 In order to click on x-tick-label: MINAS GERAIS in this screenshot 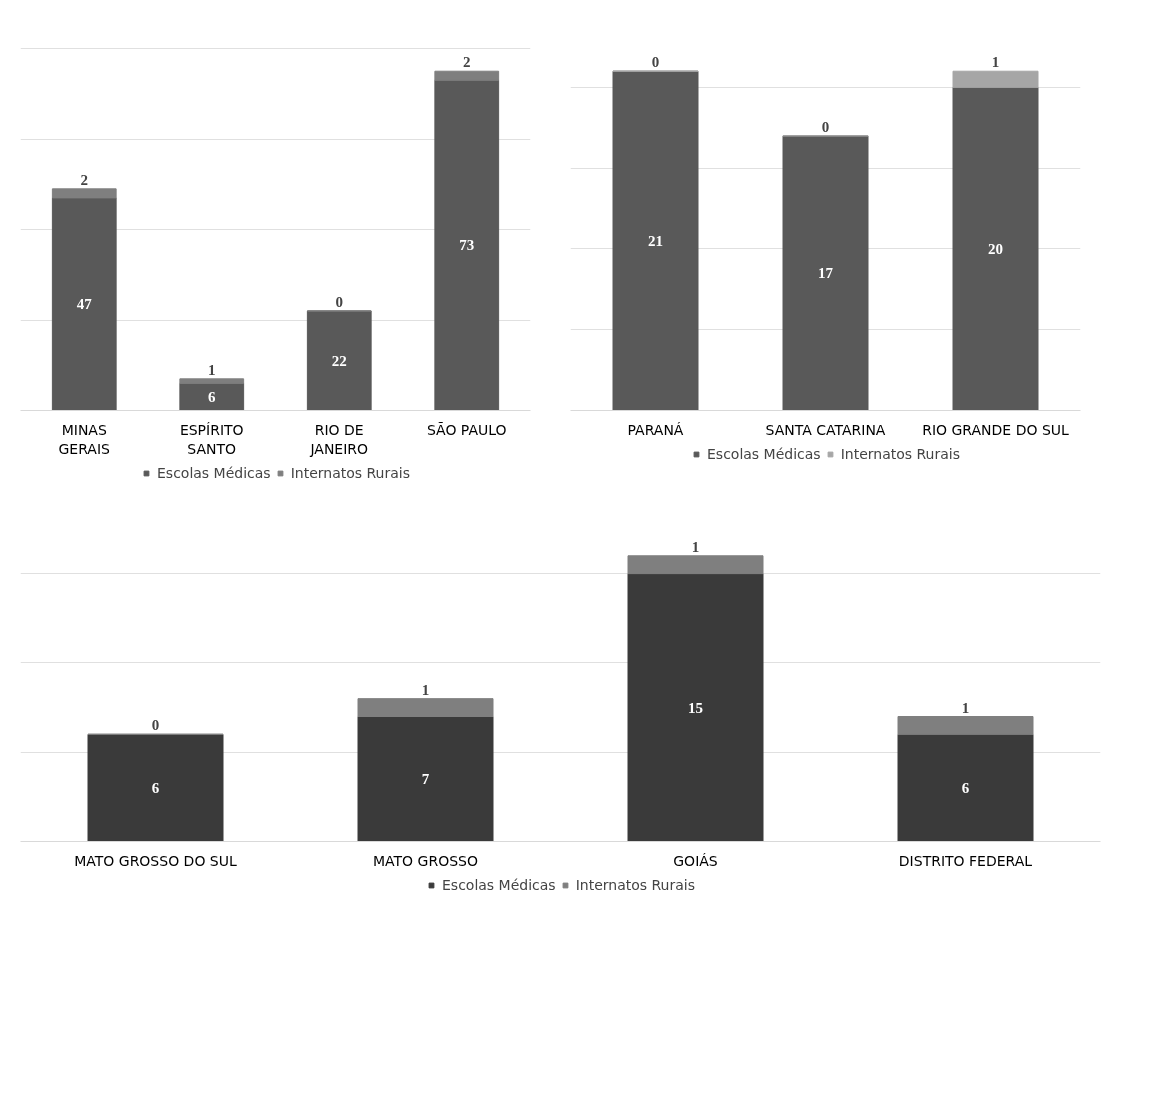, I will do `click(84, 439)`.